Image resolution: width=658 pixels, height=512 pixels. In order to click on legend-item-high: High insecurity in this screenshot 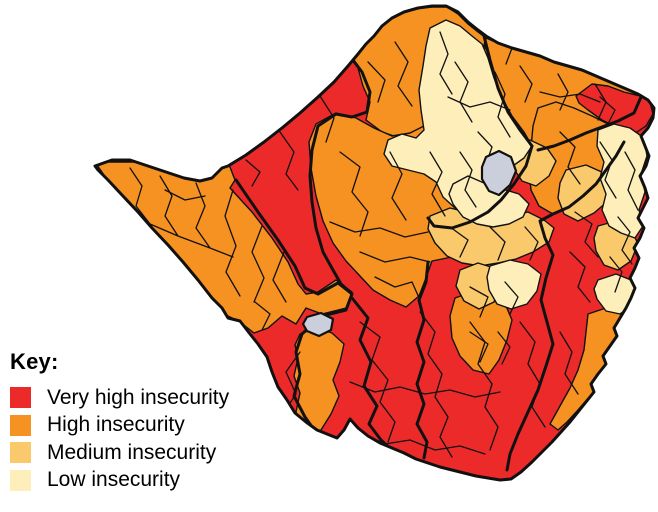, I will do `click(119, 426)`.